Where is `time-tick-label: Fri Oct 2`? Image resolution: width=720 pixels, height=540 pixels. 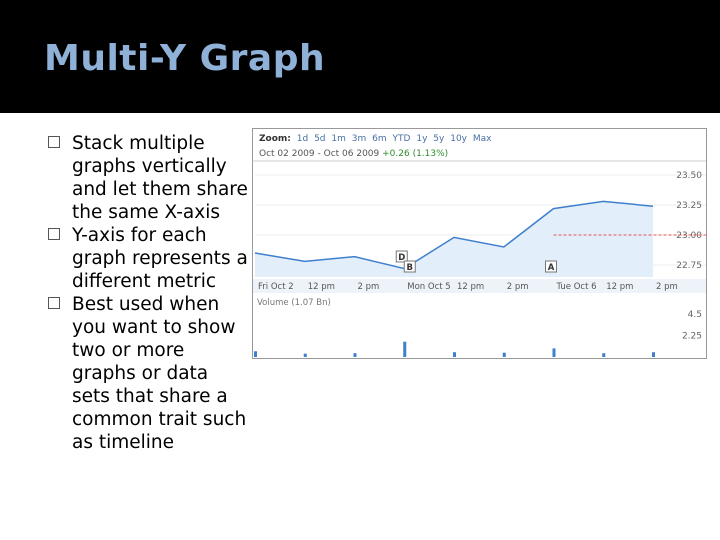 time-tick-label: Fri Oct 2 is located at coordinates (276, 287).